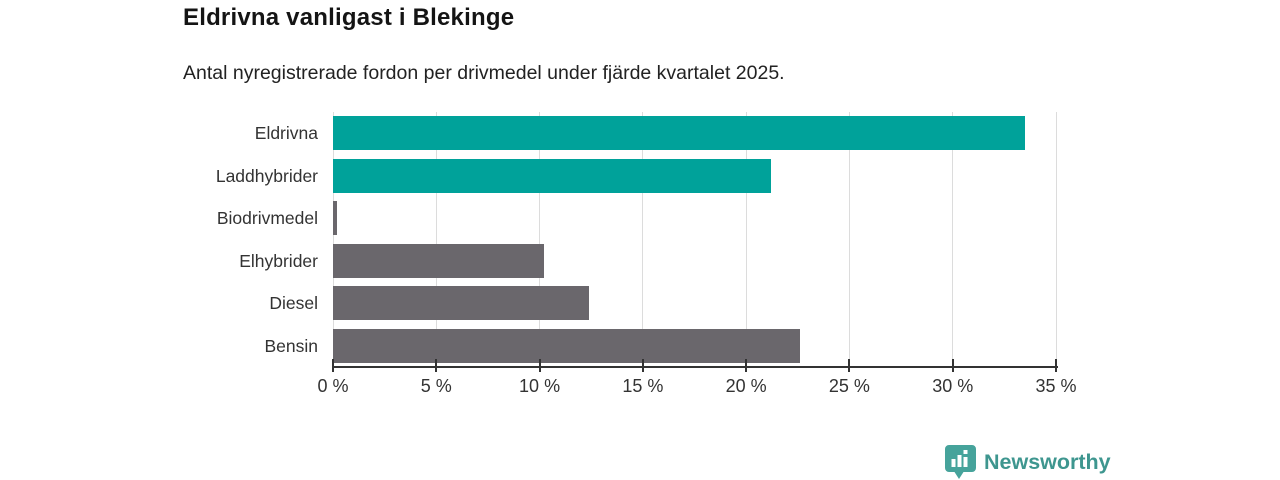 Image resolution: width=1280 pixels, height=480 pixels. Describe the element at coordinates (461, 303) in the screenshot. I see `chart-bar-diesel` at that location.